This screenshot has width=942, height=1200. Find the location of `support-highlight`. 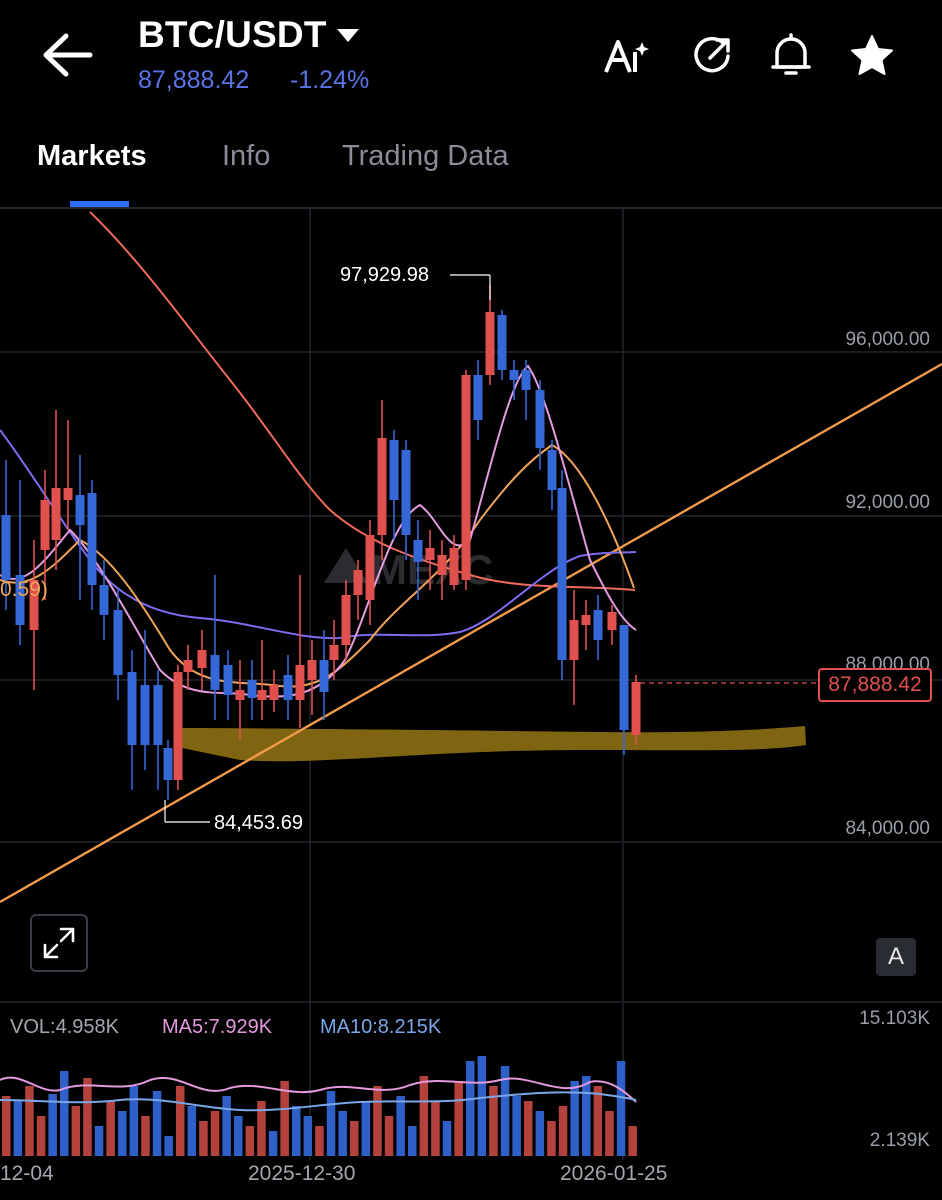

support-highlight is located at coordinates (493, 744).